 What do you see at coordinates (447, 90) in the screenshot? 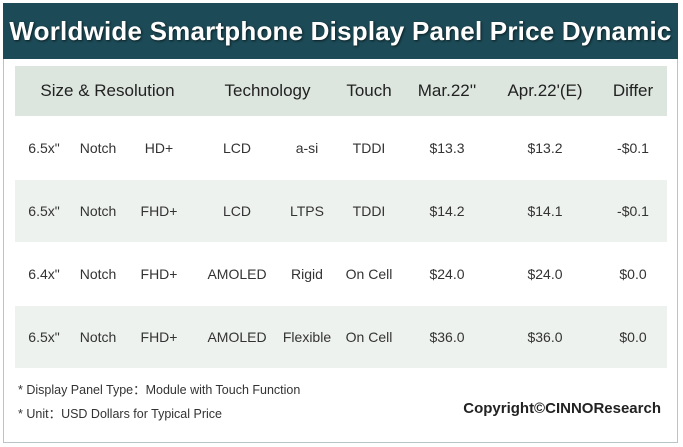
I see `header-mar: Mar.22''` at bounding box center [447, 90].